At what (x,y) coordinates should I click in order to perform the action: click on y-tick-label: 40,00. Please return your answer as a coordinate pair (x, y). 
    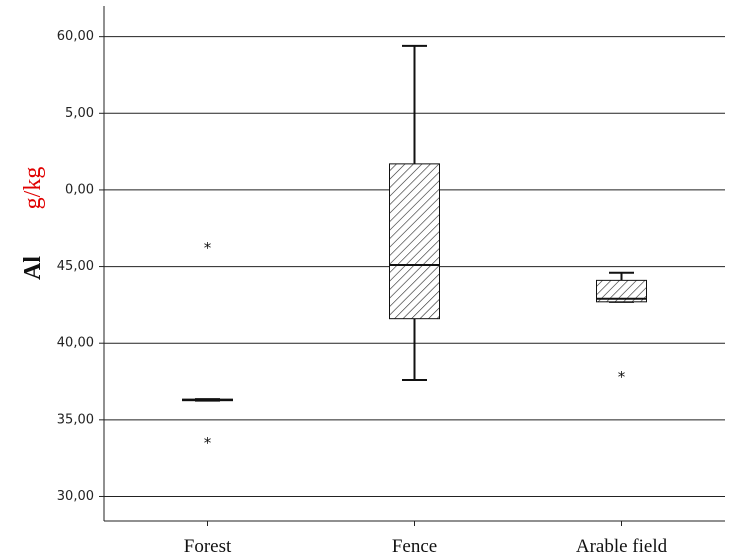
    Looking at the image, I should click on (75, 343).